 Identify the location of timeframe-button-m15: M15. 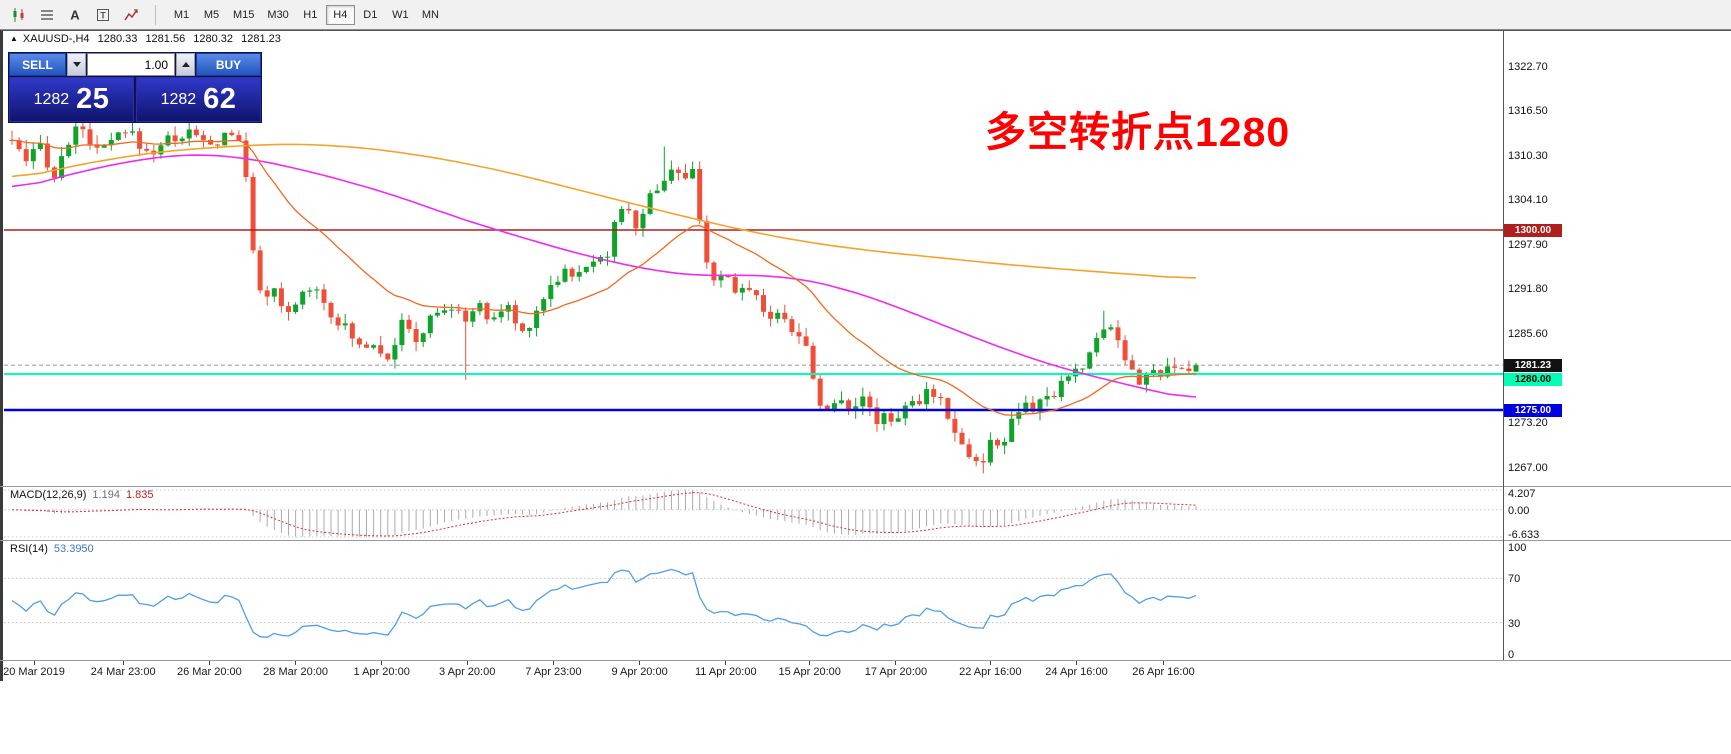
(244, 14).